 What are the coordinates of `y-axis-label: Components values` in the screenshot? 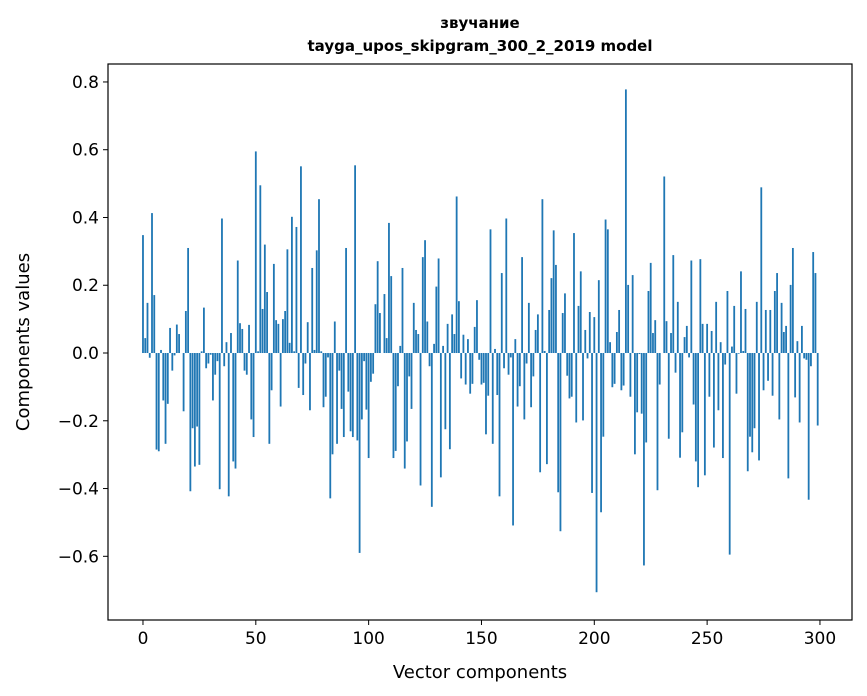 It's located at (23, 342).